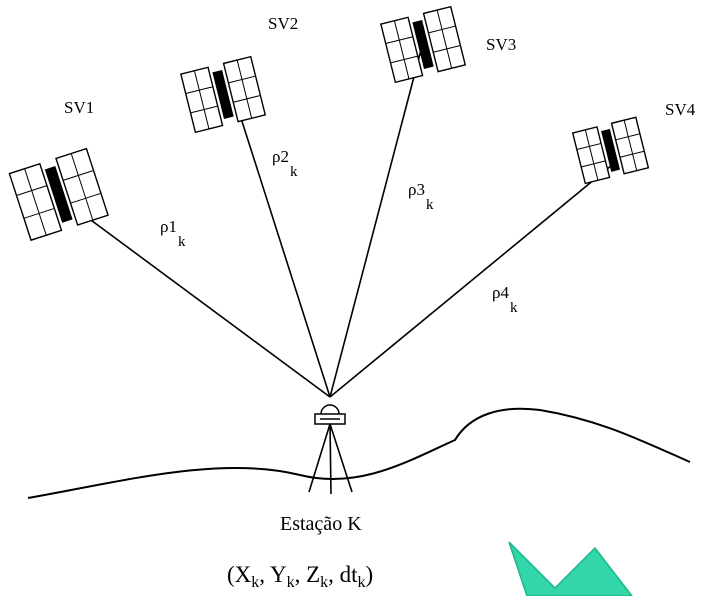  I want to click on range-label-3: ρ3k, so click(421, 196).